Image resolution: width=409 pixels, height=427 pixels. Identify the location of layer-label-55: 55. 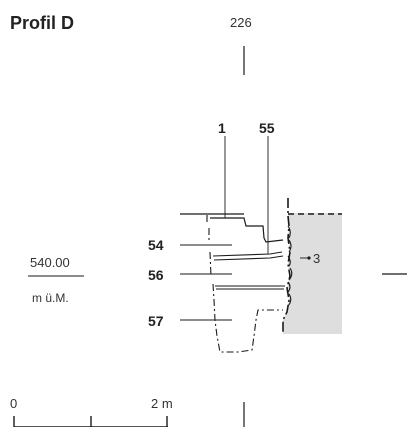
(267, 128).